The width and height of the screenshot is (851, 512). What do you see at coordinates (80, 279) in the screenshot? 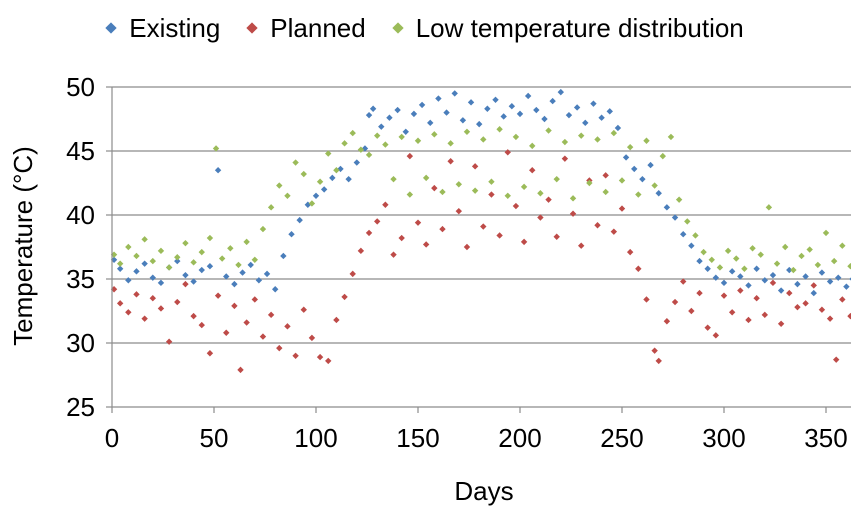
I see `y-tick-label-35: 35` at bounding box center [80, 279].